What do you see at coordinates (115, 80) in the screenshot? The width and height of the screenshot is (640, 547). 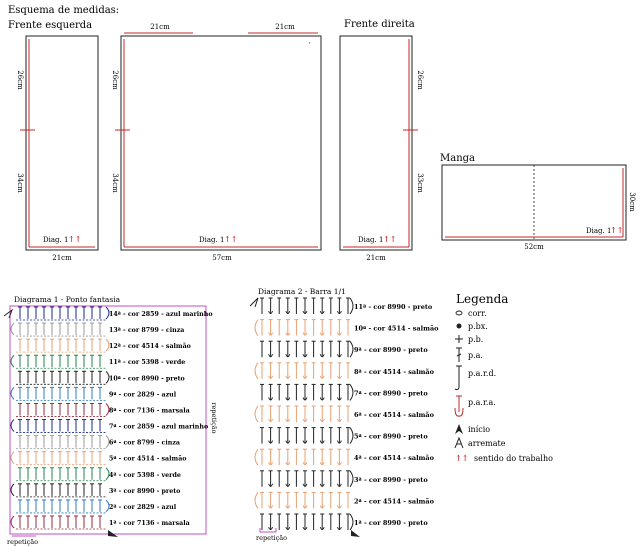 I see `back-height-top: 26cm` at bounding box center [115, 80].